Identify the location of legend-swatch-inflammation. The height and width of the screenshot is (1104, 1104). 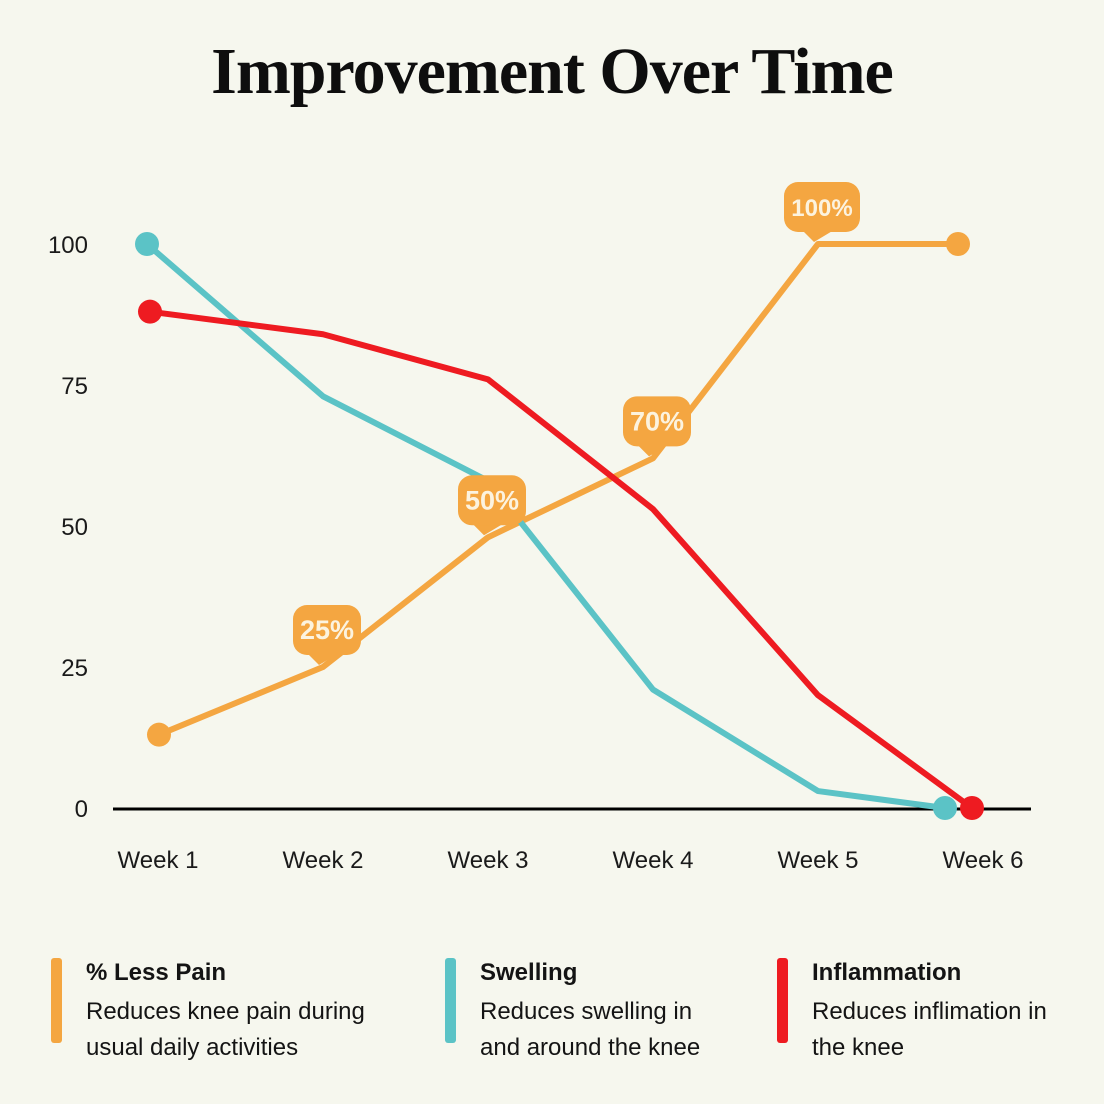
(782, 1000).